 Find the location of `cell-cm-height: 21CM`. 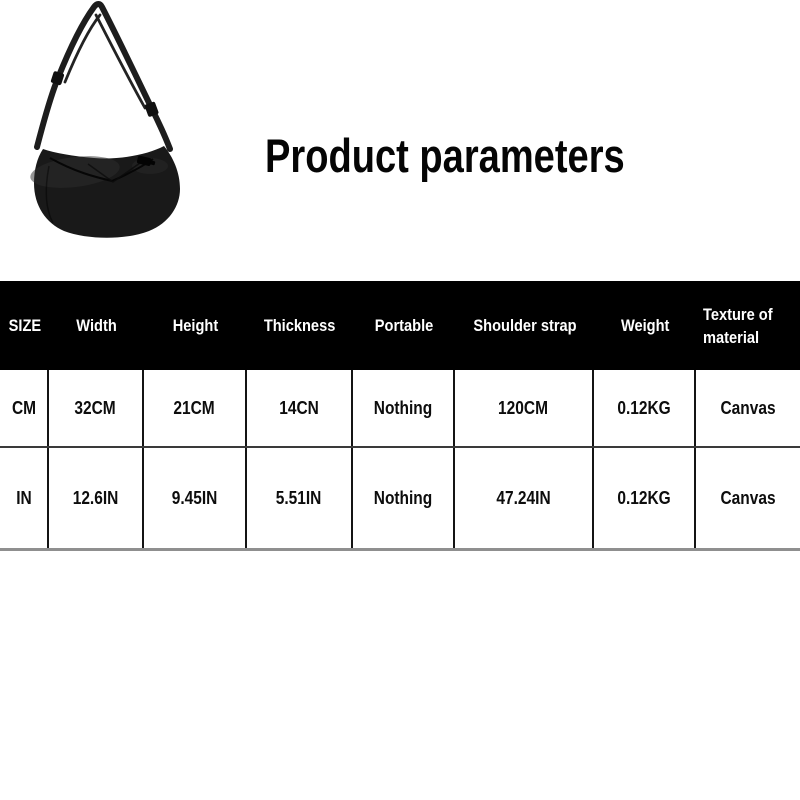

cell-cm-height: 21CM is located at coordinates (195, 408).